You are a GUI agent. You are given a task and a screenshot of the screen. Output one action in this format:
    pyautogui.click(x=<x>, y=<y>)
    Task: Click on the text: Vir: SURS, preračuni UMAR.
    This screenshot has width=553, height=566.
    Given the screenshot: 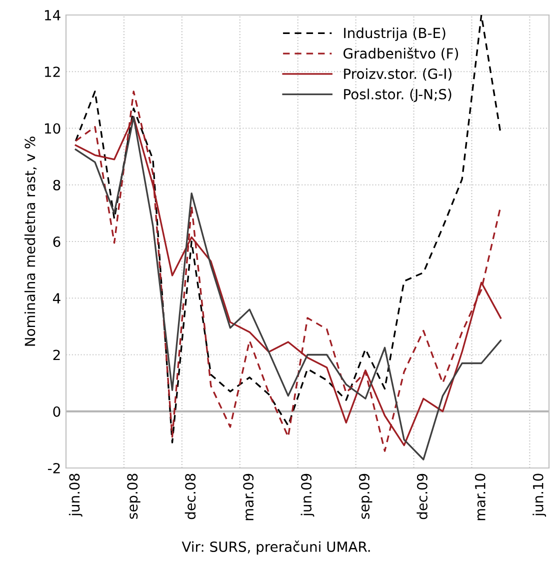 What is the action you would take?
    pyautogui.click(x=276, y=547)
    